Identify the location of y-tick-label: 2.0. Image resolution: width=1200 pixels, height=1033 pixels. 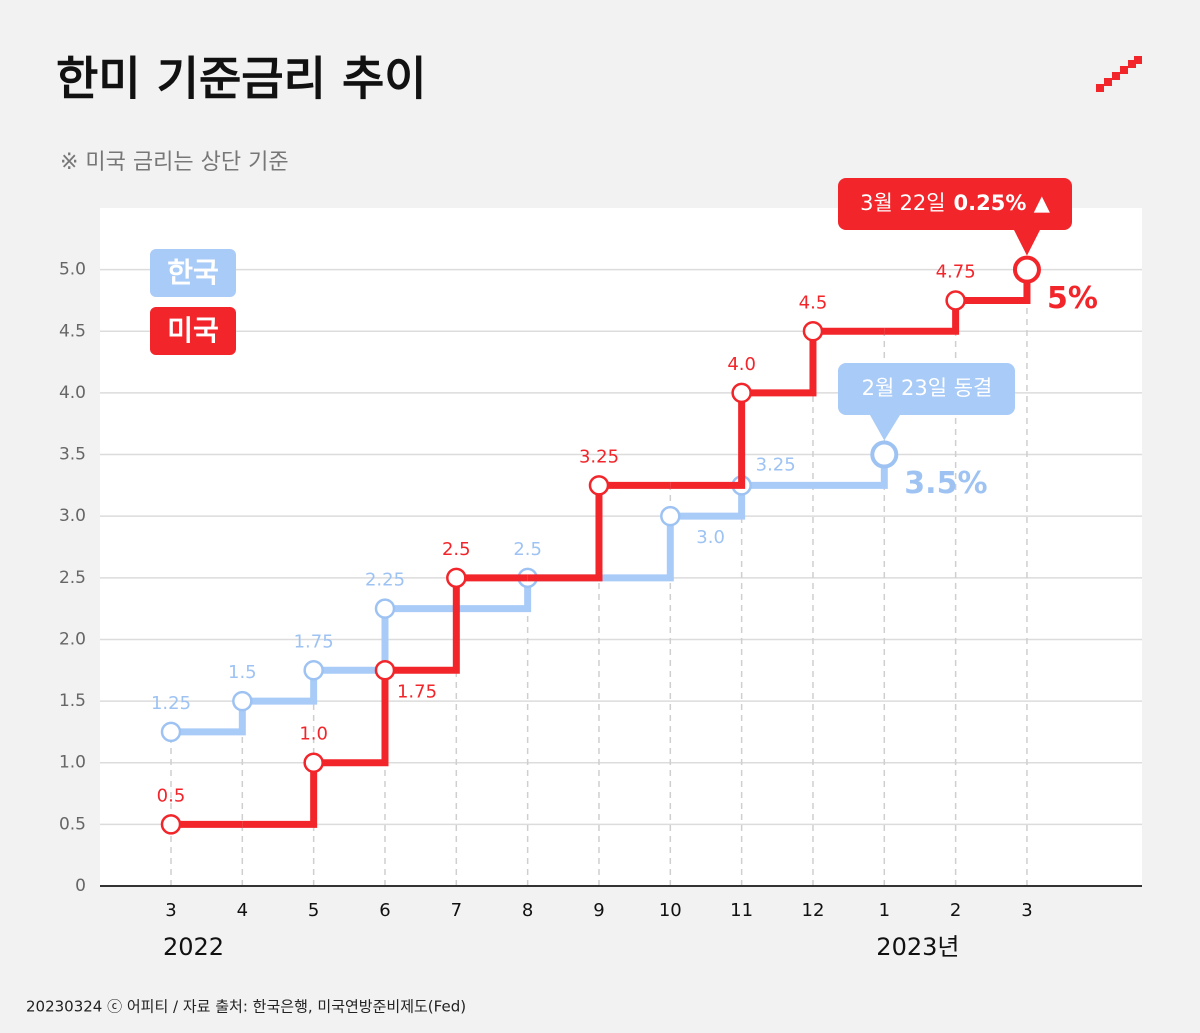
(72, 639).